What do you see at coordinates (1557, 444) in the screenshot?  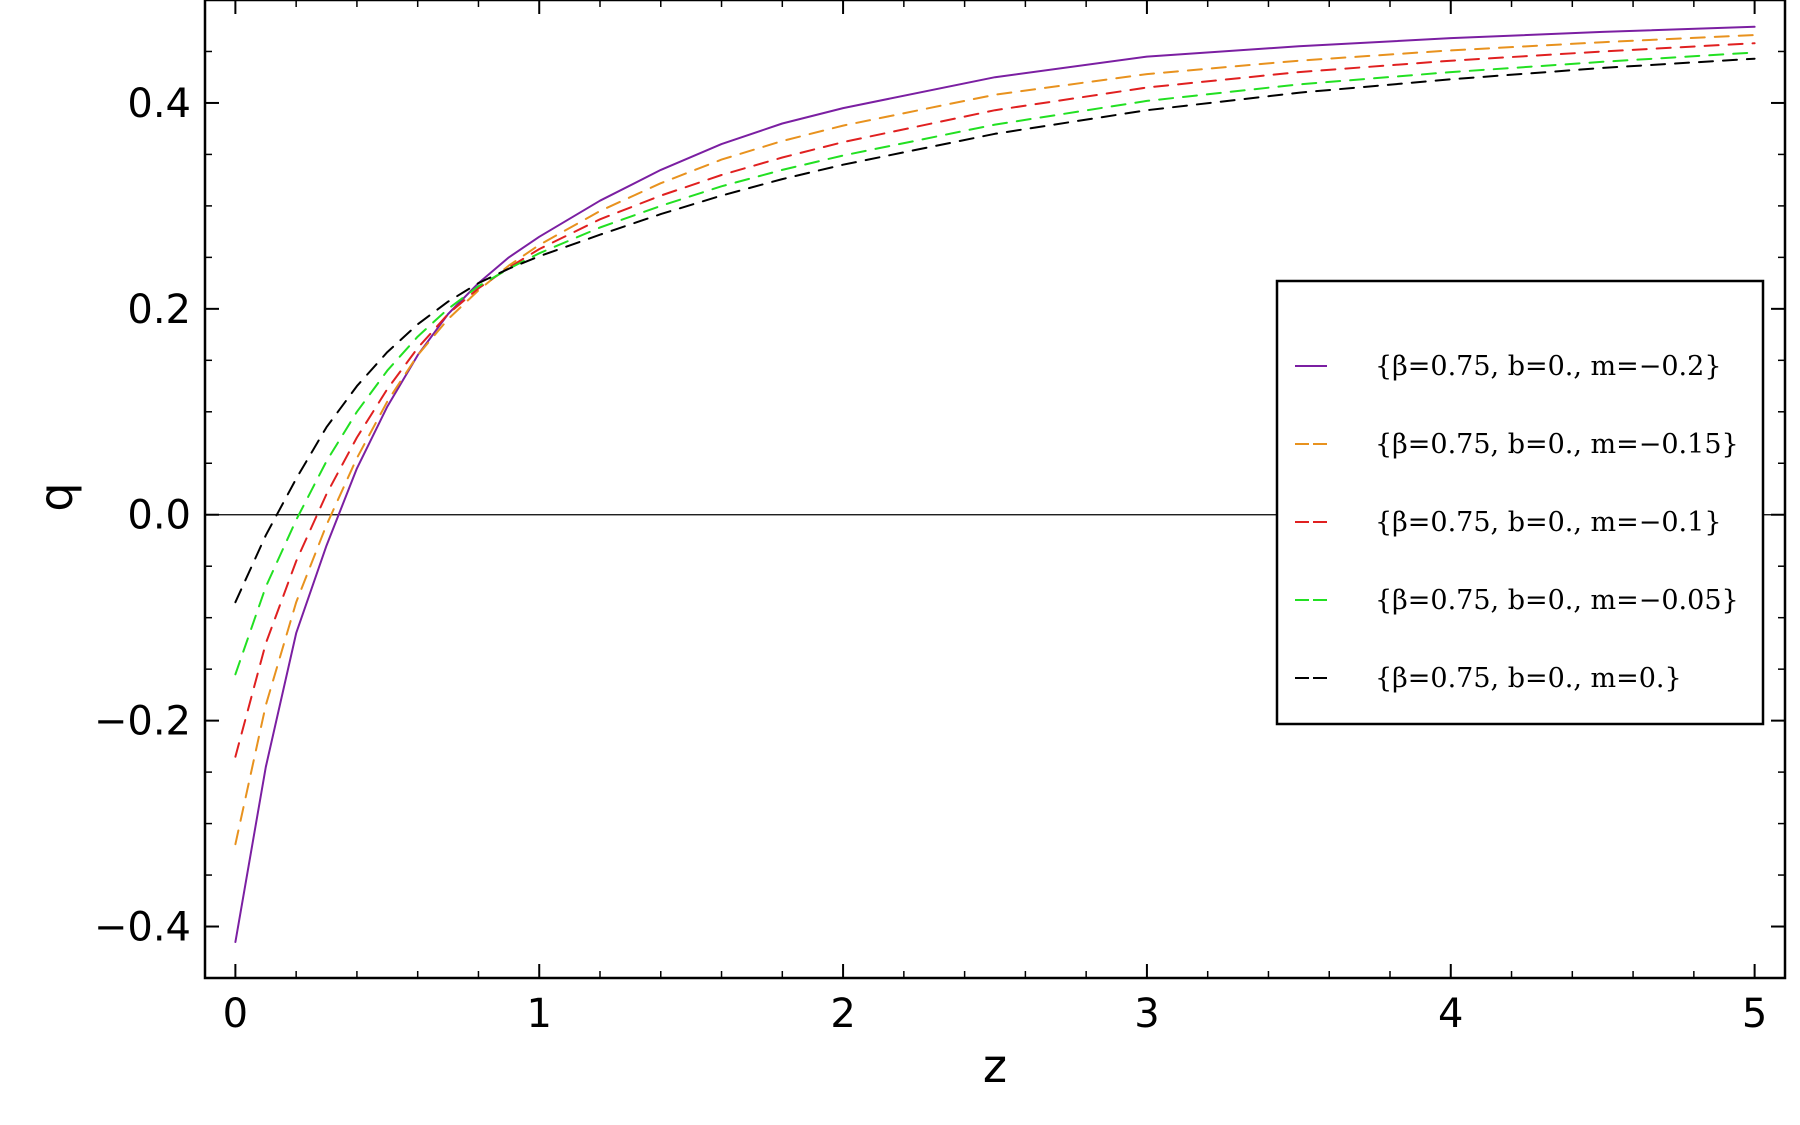 I see `legend-label-1: {β=0.75, b=0., m=−0.15}` at bounding box center [1557, 444].